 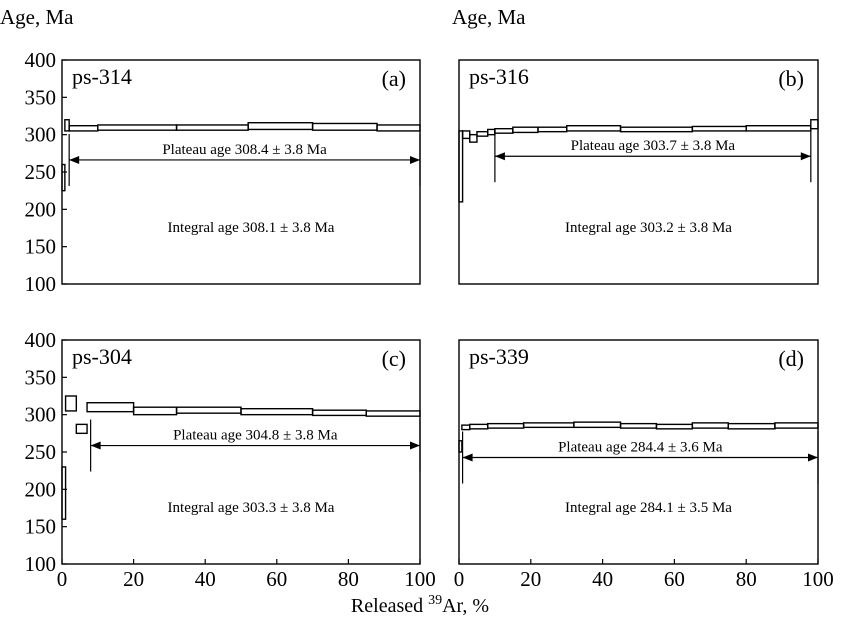 What do you see at coordinates (499, 76) in the screenshot?
I see `sample-id: ps-316` at bounding box center [499, 76].